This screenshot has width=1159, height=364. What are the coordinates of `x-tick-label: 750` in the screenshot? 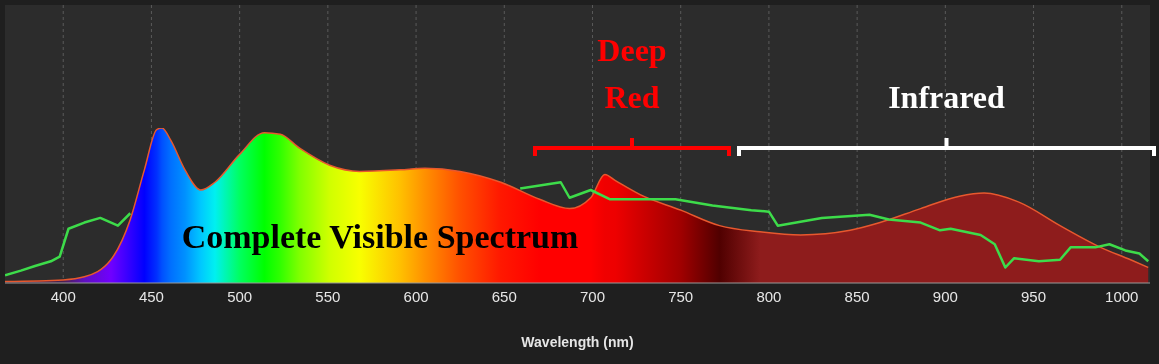 It's located at (681, 296).